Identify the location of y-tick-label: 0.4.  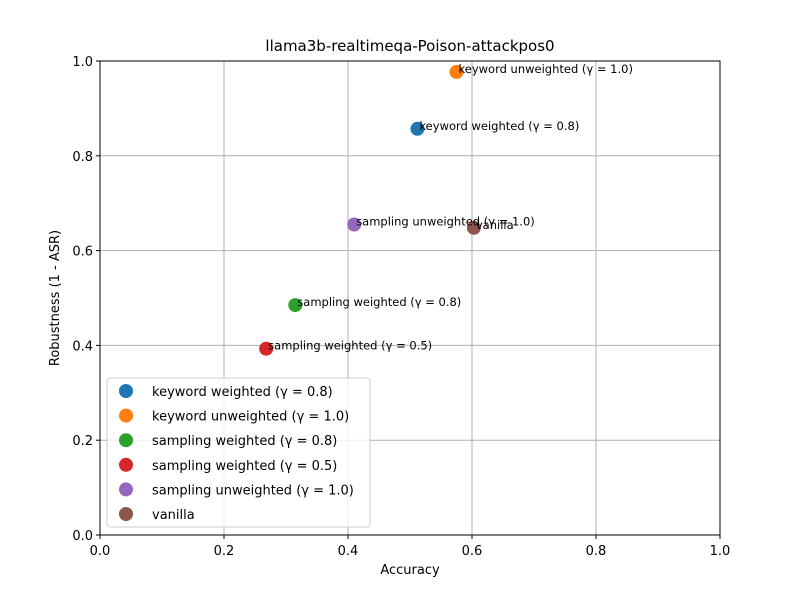
(82, 346).